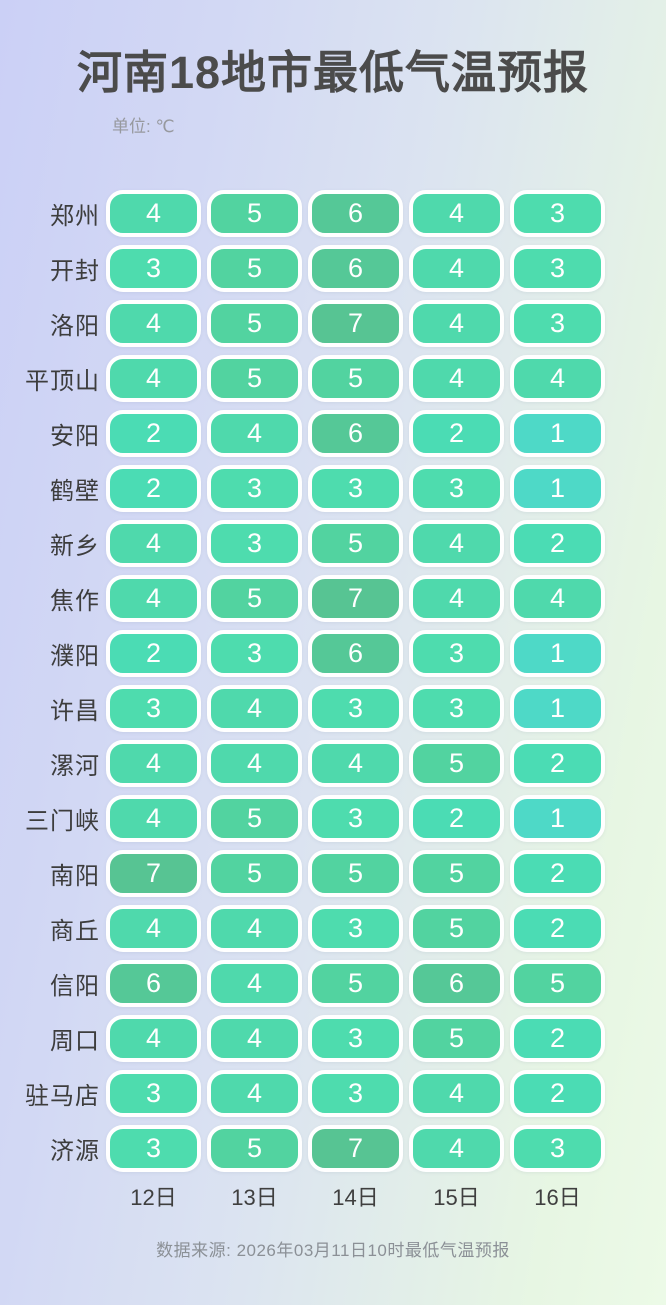 The height and width of the screenshot is (1305, 666). I want to click on city-label: 周口, so click(75, 1041).